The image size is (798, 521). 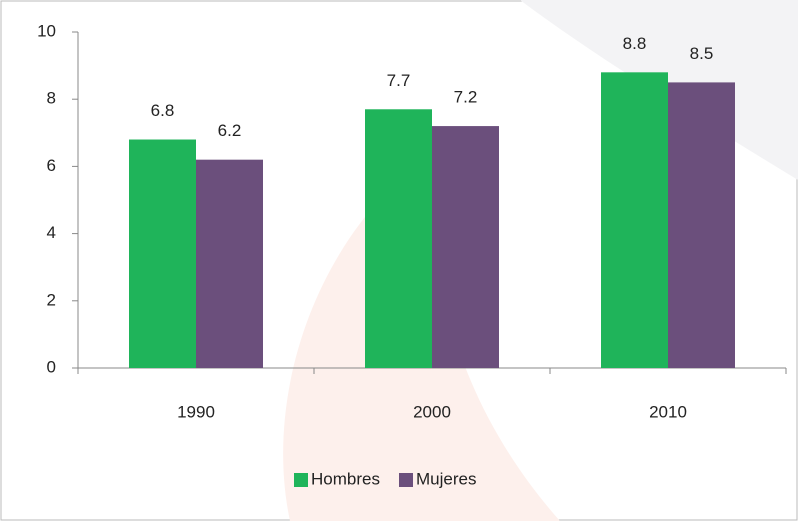 What do you see at coordinates (51, 299) in the screenshot?
I see `y-tick-label: 2` at bounding box center [51, 299].